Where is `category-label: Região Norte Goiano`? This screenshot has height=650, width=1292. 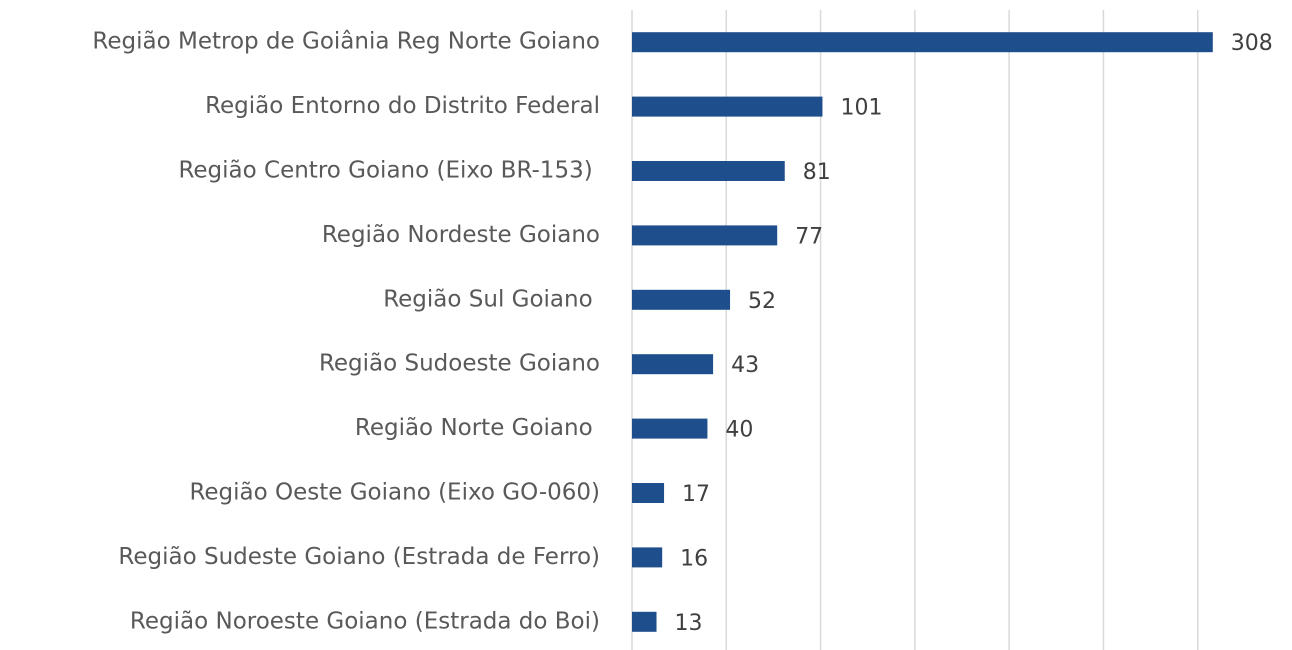
category-label: Região Norte Goiano is located at coordinates (477, 428).